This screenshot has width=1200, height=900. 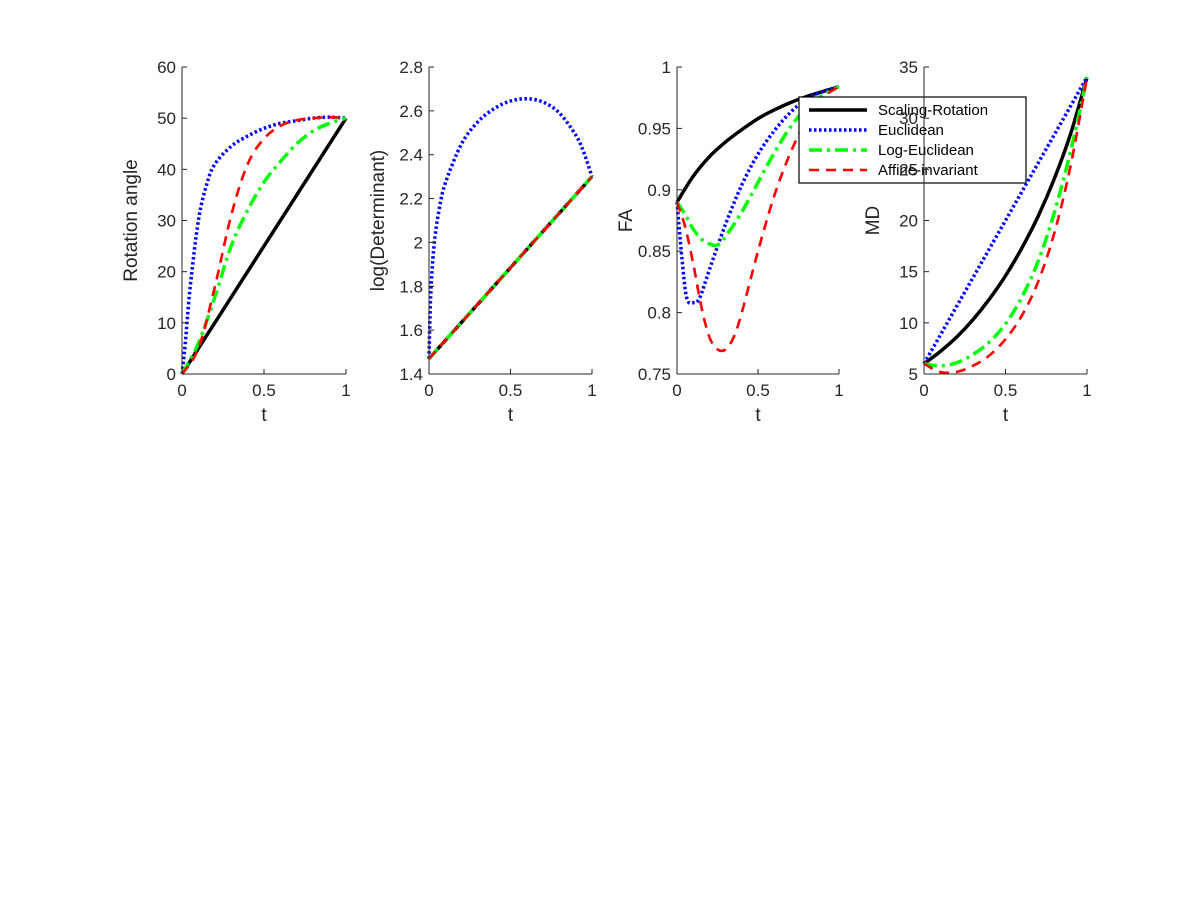 What do you see at coordinates (411, 199) in the screenshot?
I see `y-tick-label: 2.2` at bounding box center [411, 199].